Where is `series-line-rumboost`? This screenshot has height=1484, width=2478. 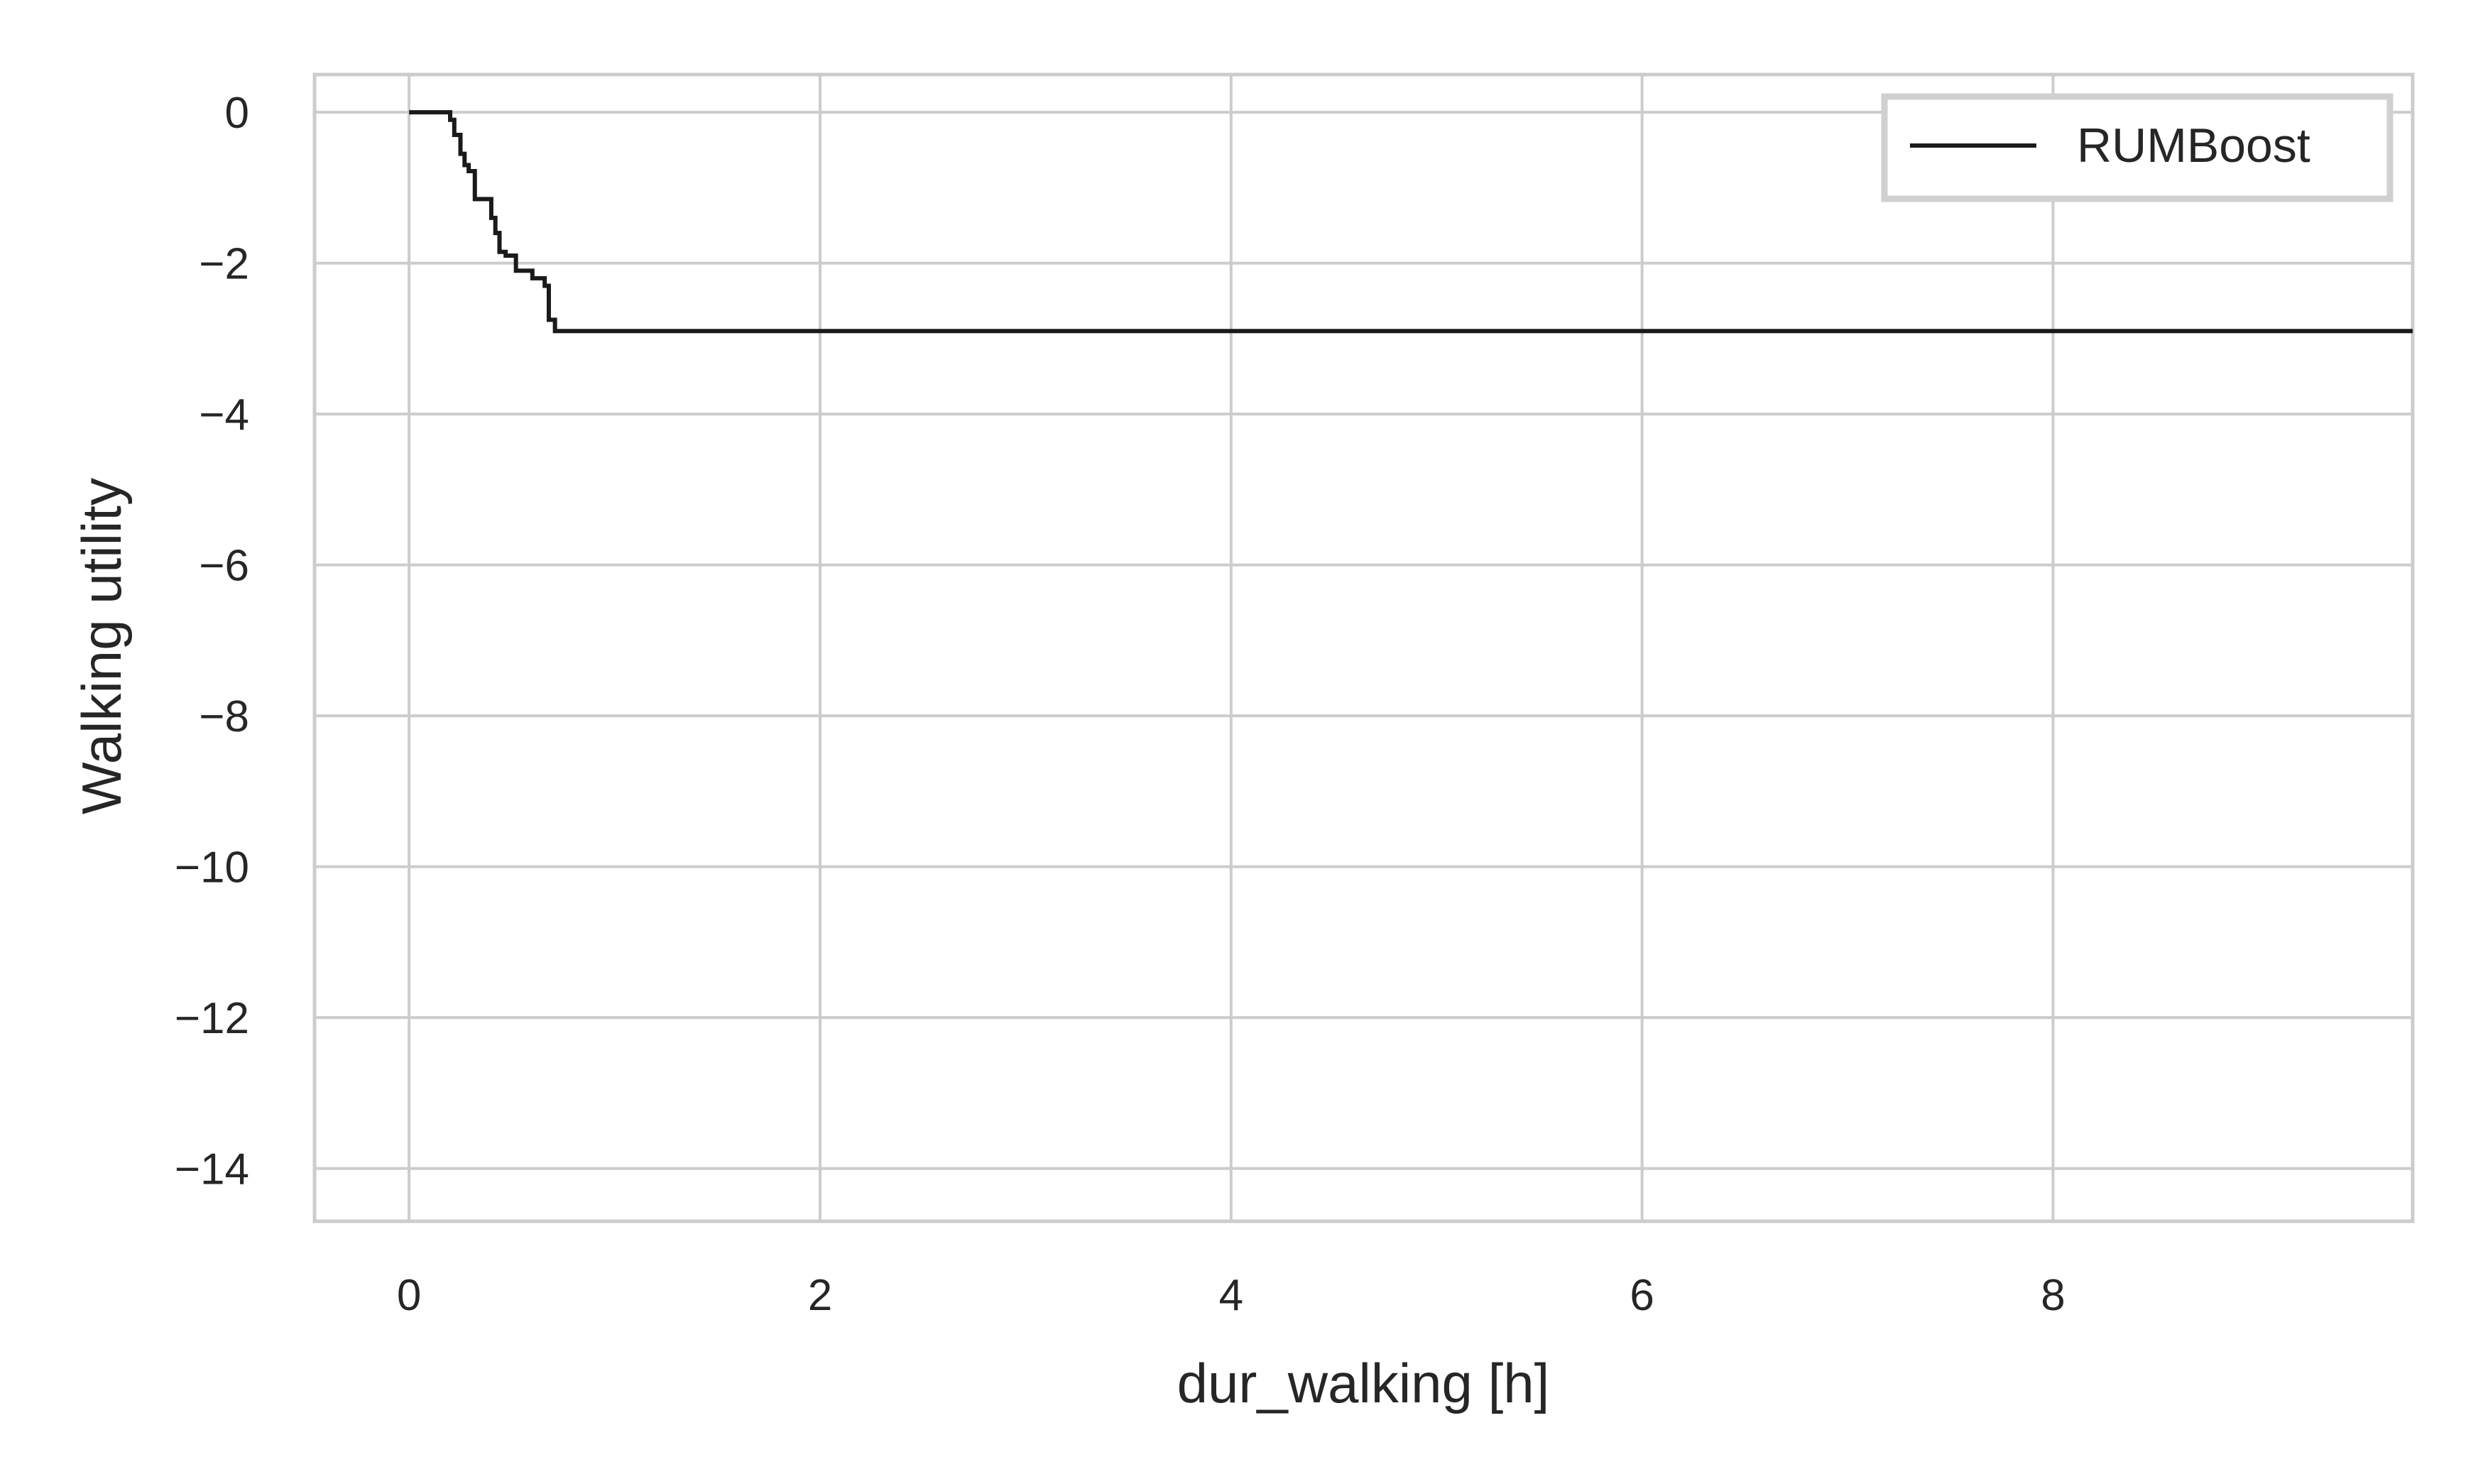 series-line-rumboost is located at coordinates (1411, 222).